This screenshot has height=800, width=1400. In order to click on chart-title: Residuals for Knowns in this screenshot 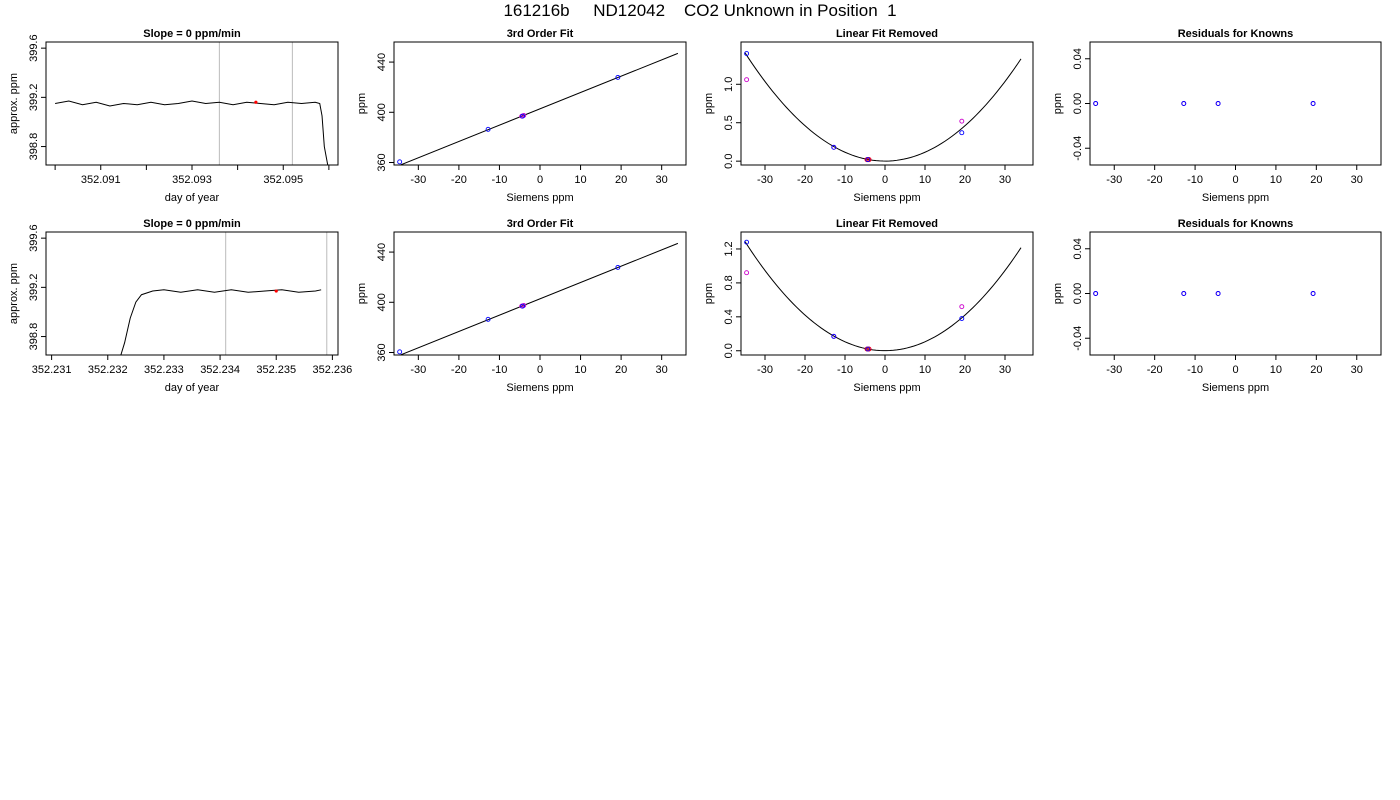, I will do `click(1236, 224)`.